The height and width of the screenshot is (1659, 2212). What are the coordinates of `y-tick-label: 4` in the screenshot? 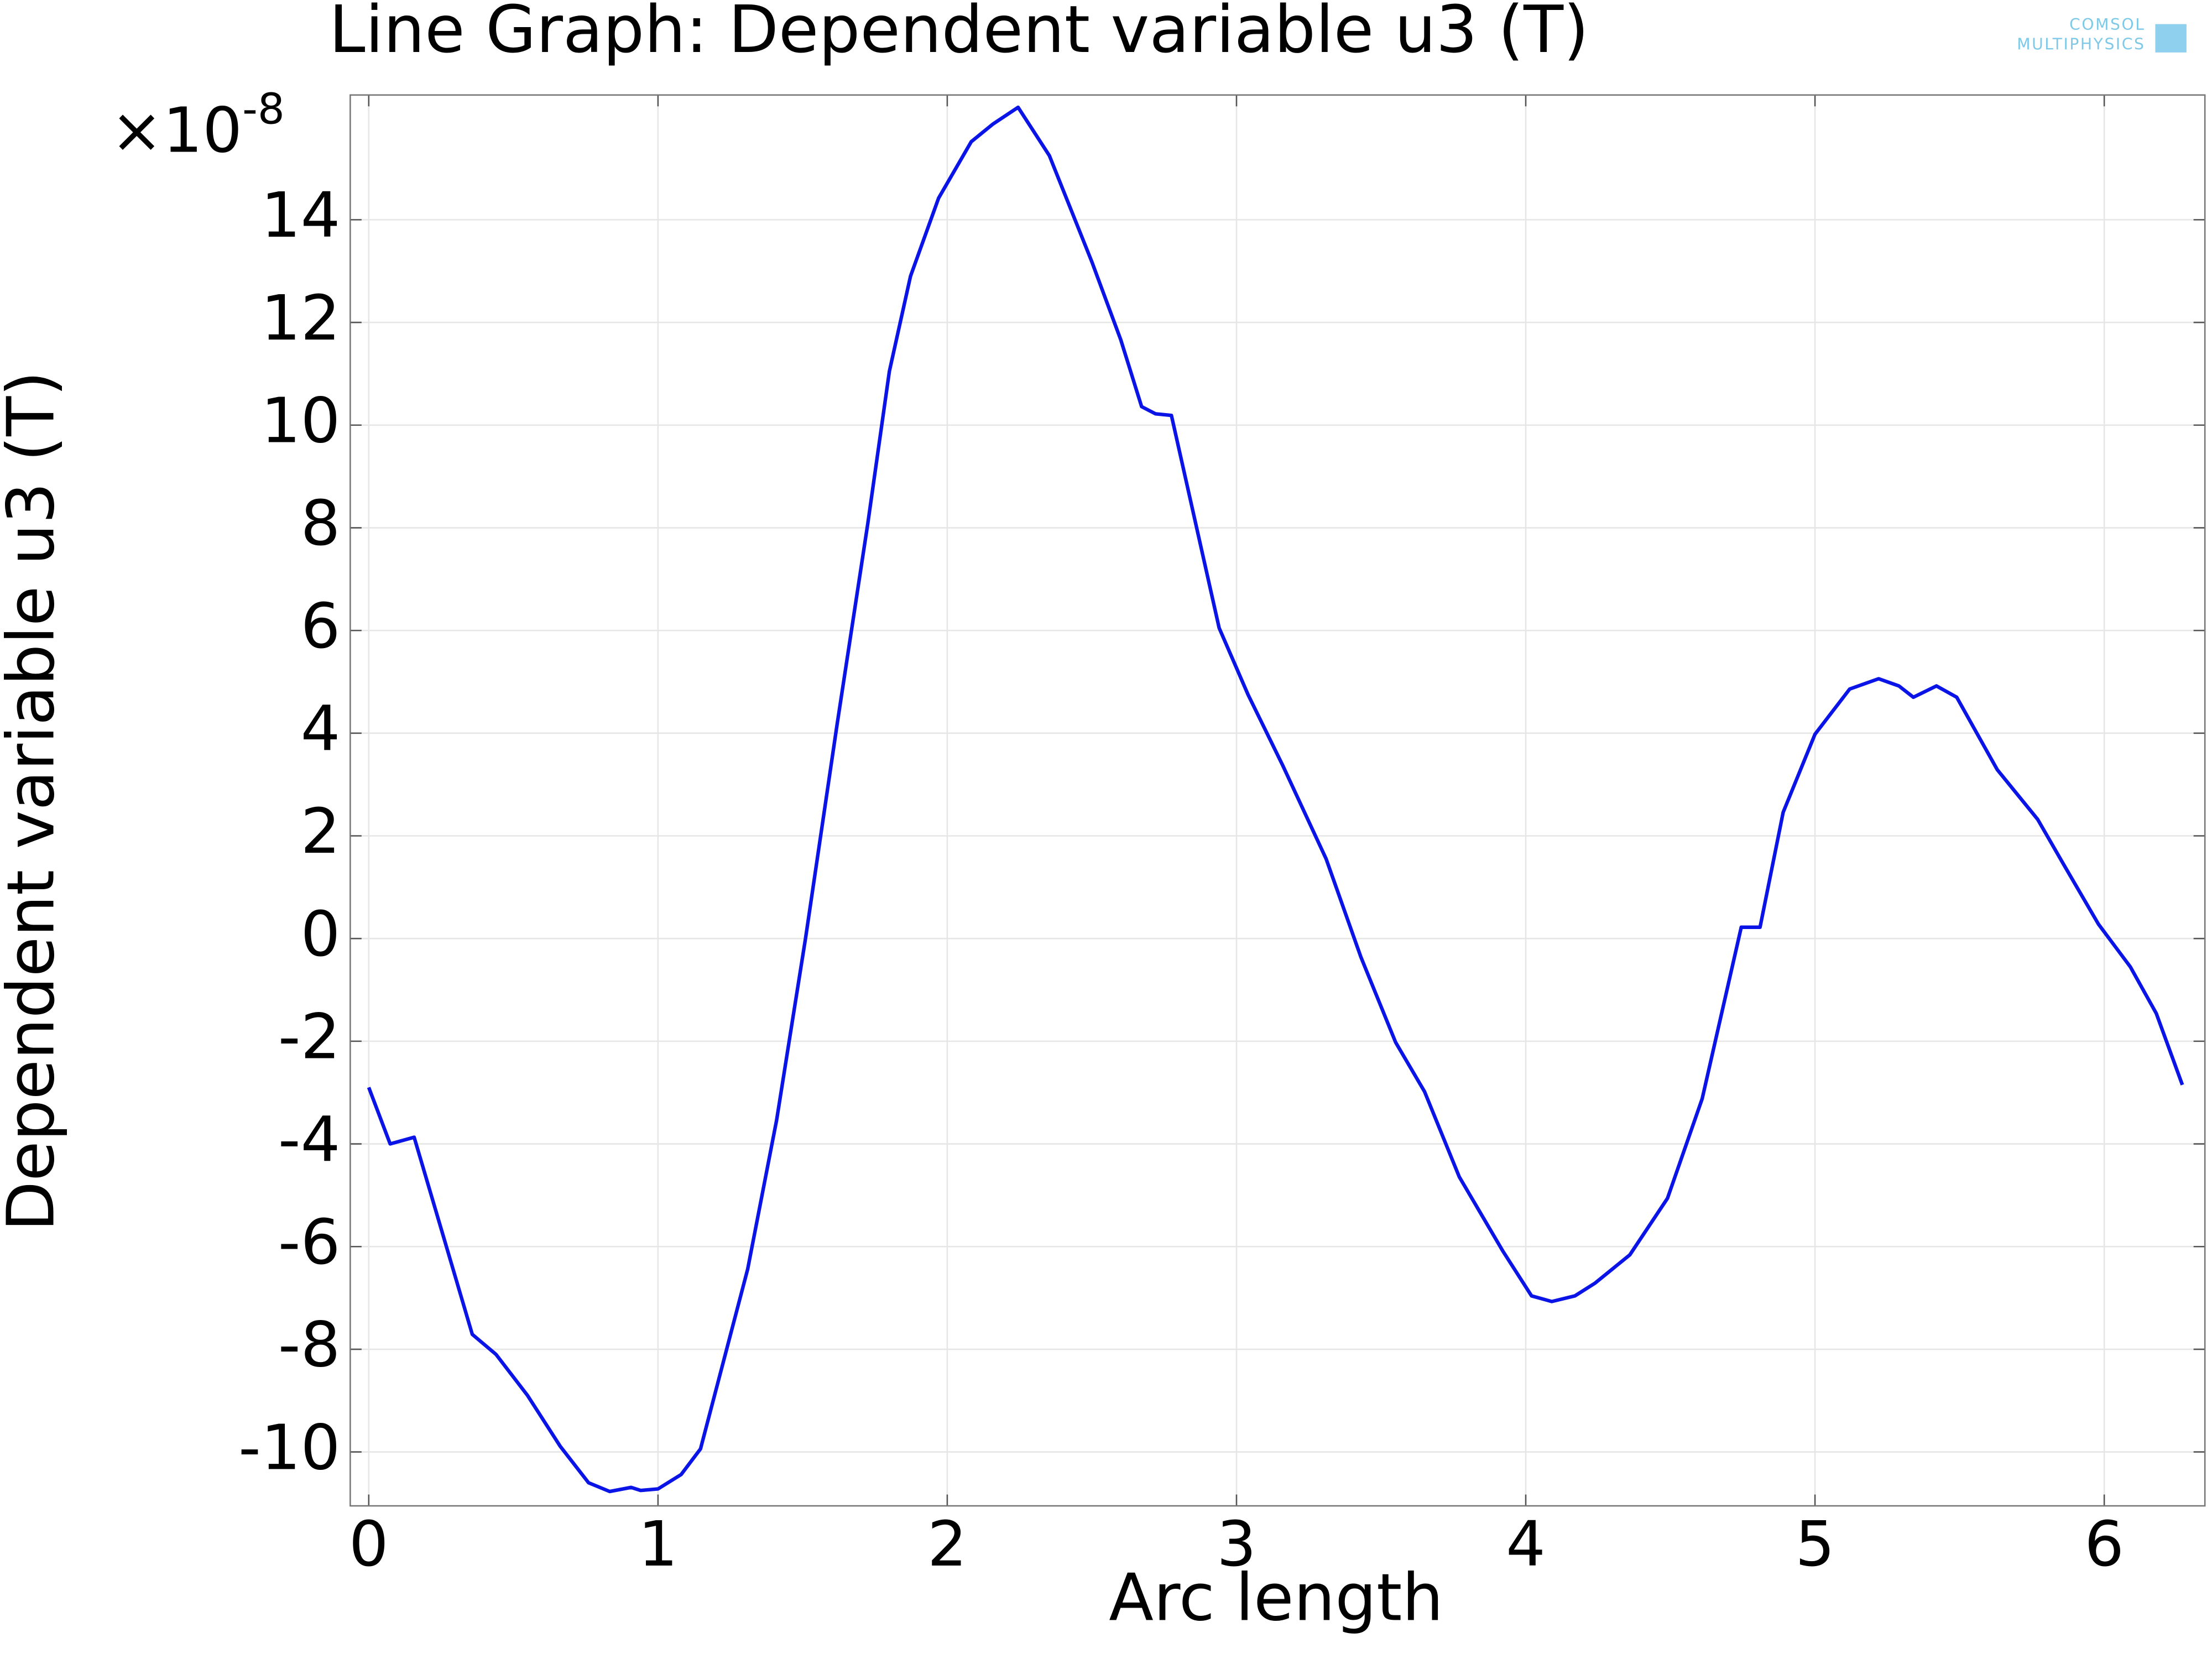 It's located at (321, 729).